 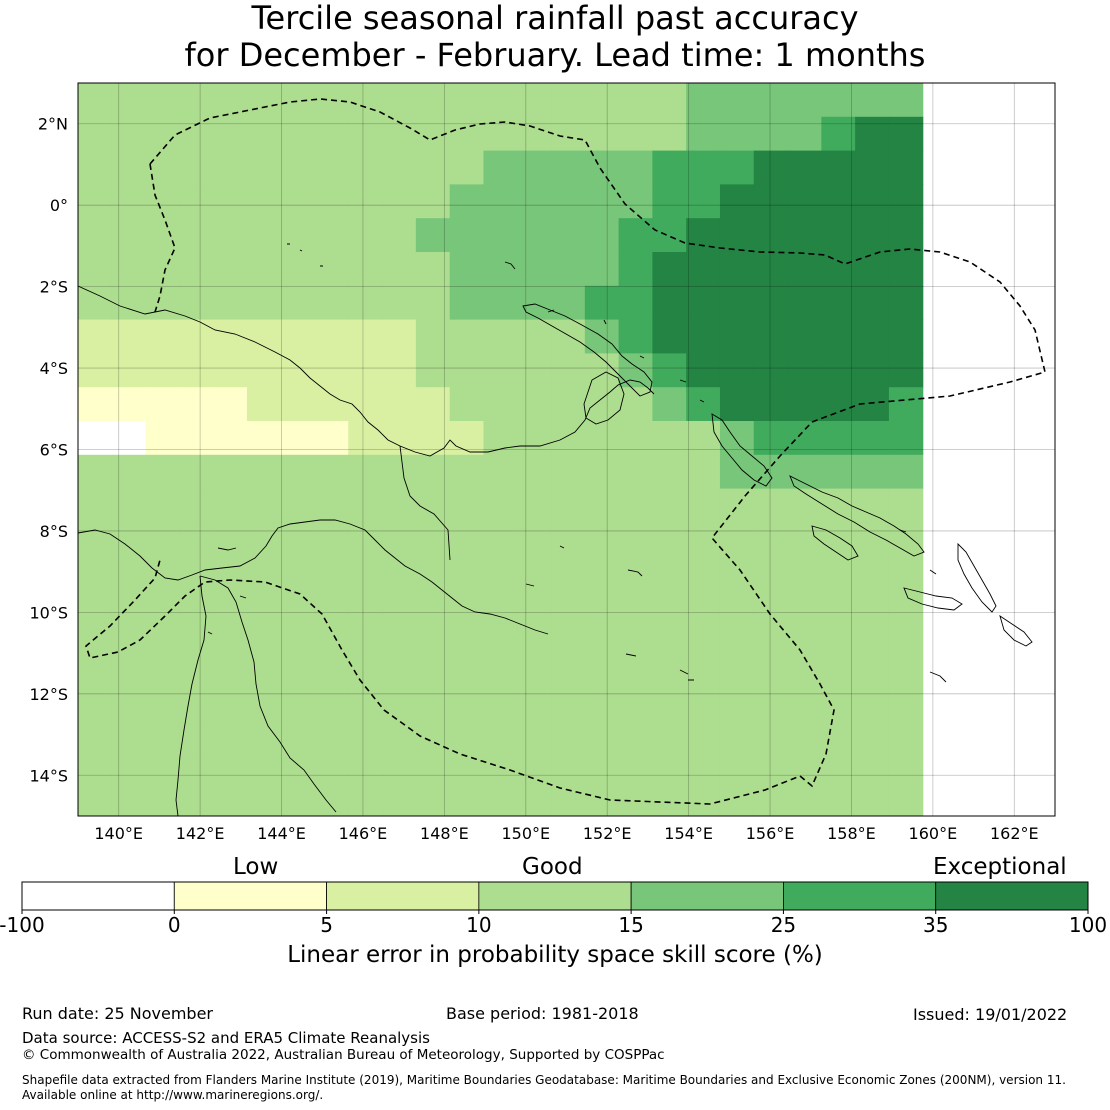 I want to click on colorbar-segment, so click(x=403, y=896).